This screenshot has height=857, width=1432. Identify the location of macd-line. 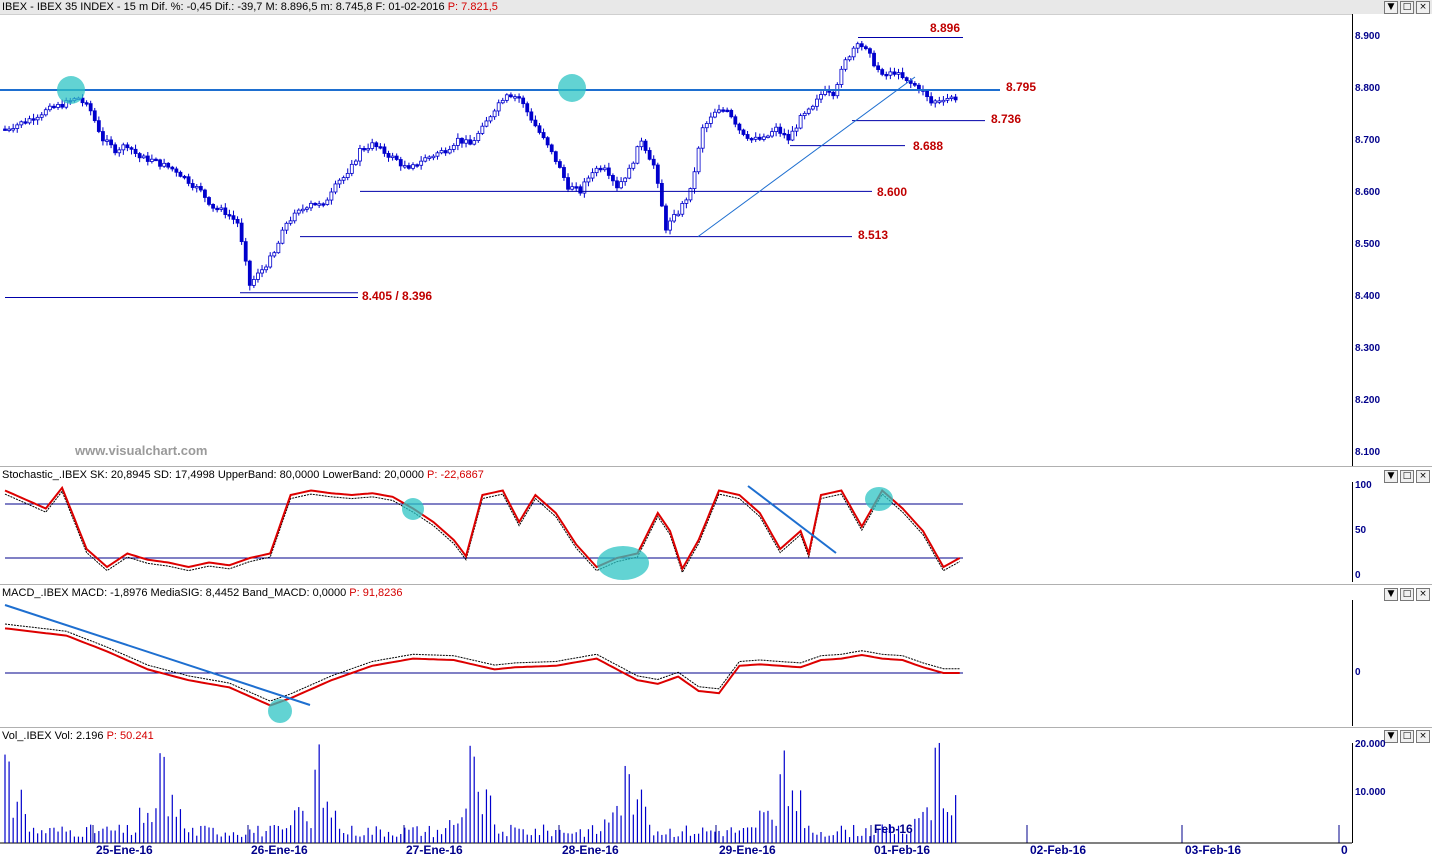
(482, 667).